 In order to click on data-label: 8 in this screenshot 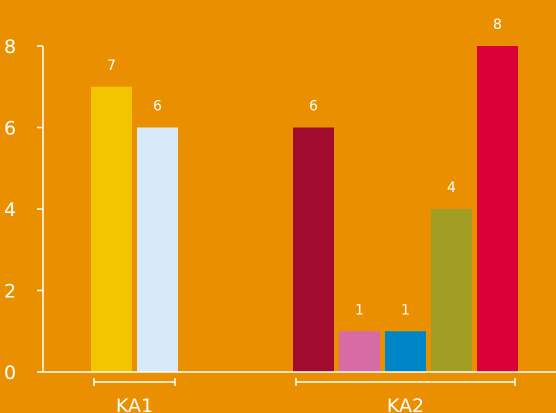, I will do `click(497, 25)`.